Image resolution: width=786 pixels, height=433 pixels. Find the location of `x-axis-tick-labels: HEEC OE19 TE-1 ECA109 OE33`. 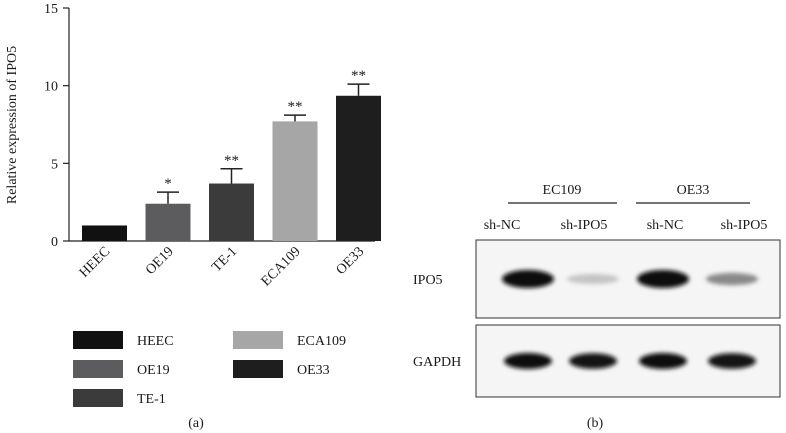

x-axis-tick-labels: HEEC OE19 TE-1 ECA109 OE33 is located at coordinates (222, 266).